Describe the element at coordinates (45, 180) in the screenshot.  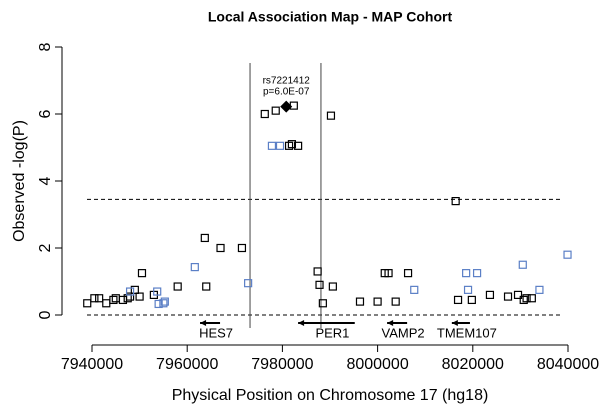
I see `y-tick-label: 4` at that location.